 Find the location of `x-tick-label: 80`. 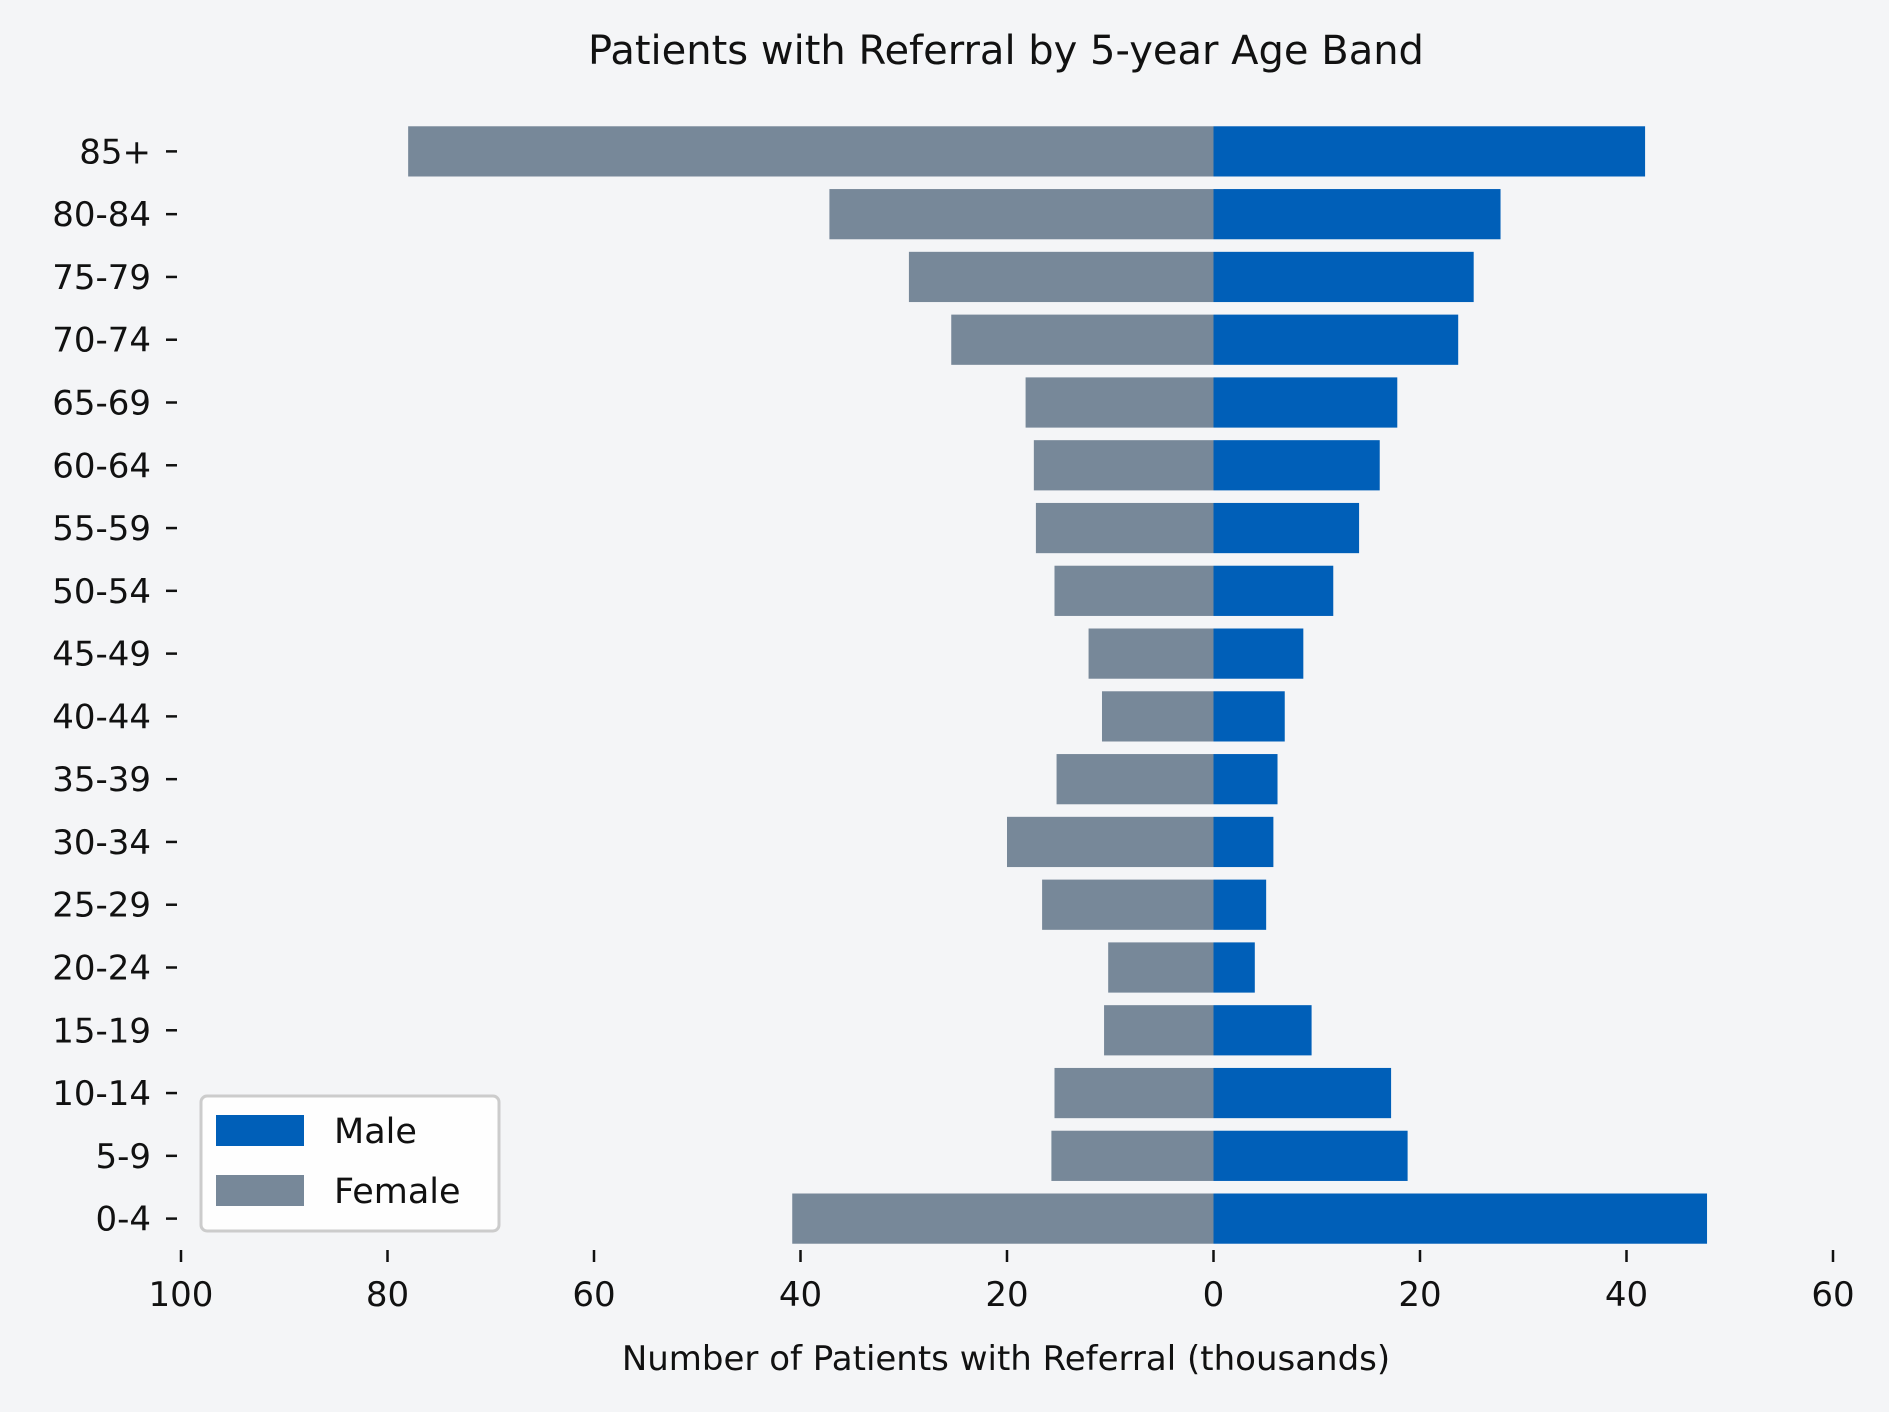

x-tick-label: 80 is located at coordinates (387, 1295).